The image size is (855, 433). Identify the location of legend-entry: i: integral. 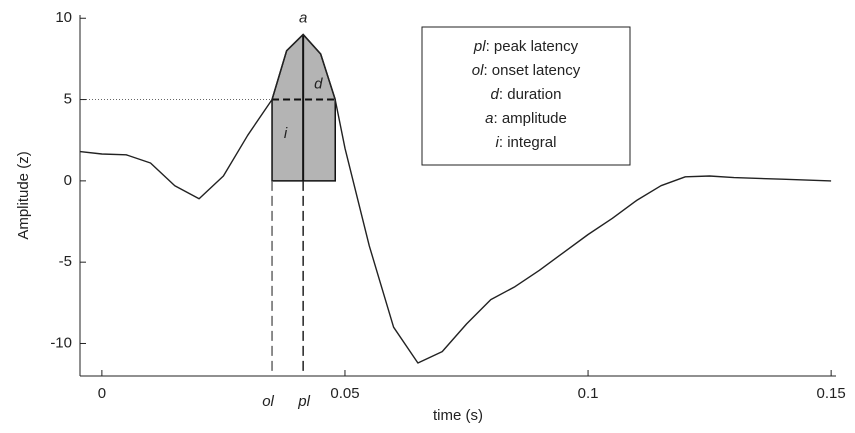
(526, 142).